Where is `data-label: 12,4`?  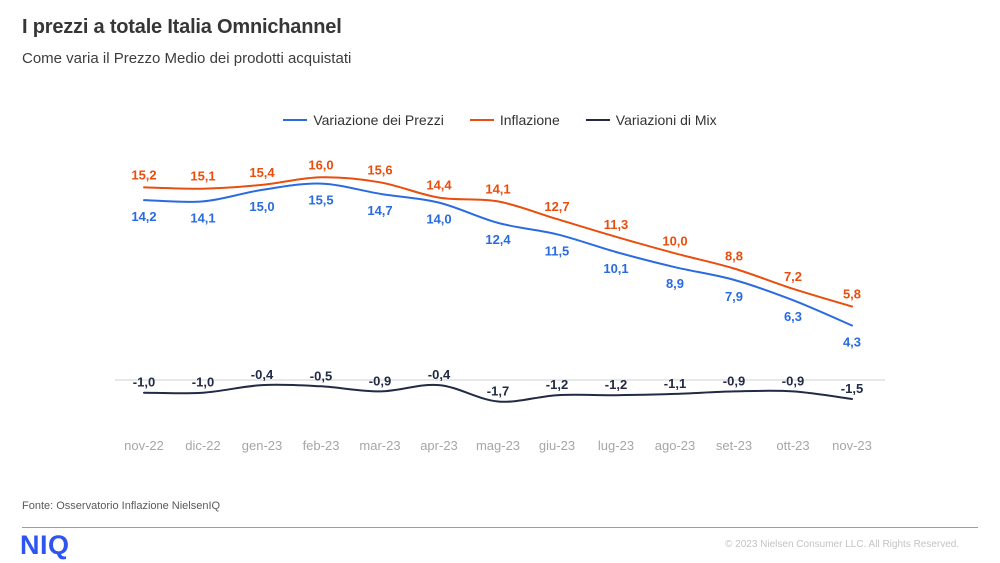 data-label: 12,4 is located at coordinates (498, 239).